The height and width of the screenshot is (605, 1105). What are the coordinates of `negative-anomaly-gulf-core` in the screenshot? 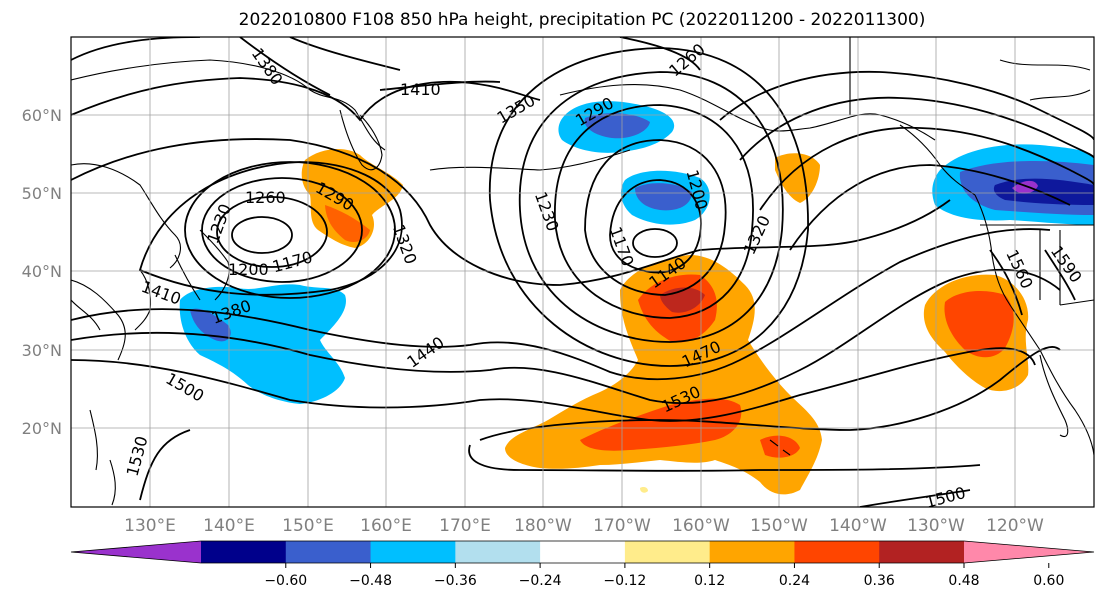 It's located at (663, 197).